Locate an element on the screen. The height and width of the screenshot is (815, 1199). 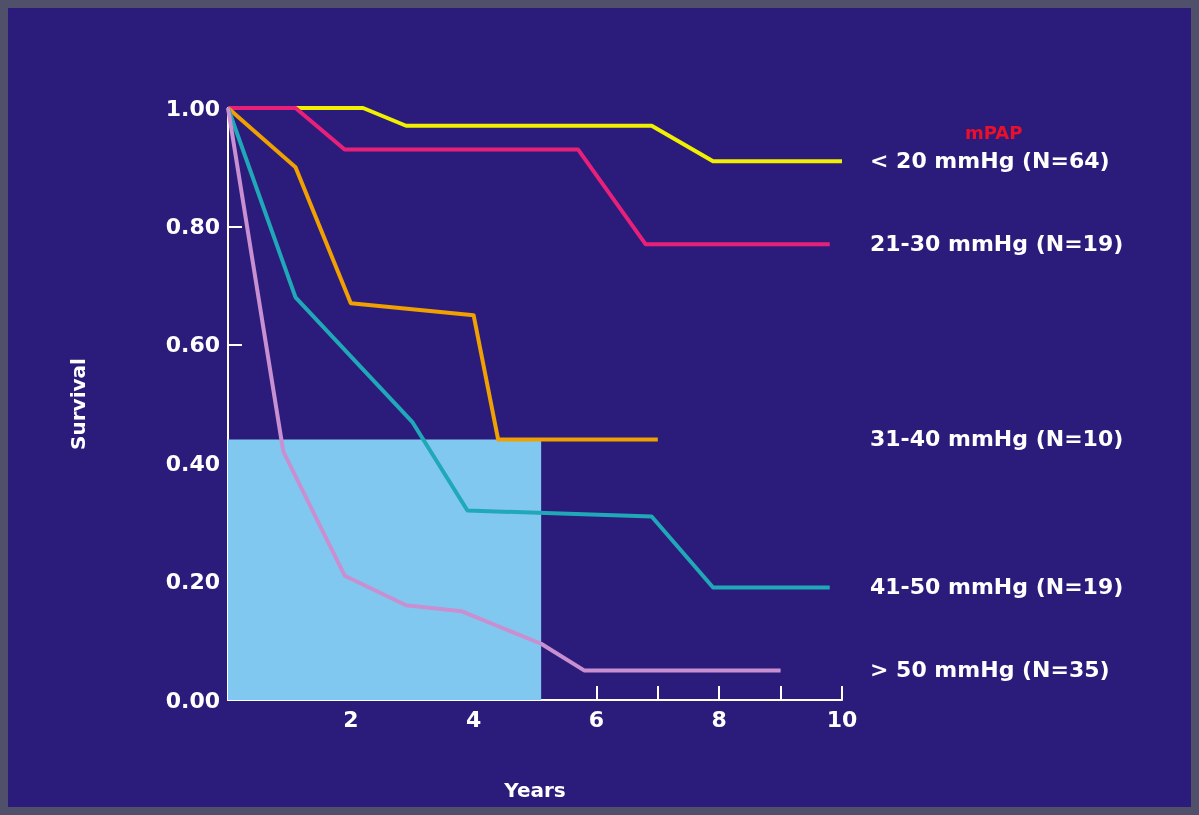
text: > 50 mmHg (N=35) is located at coordinates (990, 669).